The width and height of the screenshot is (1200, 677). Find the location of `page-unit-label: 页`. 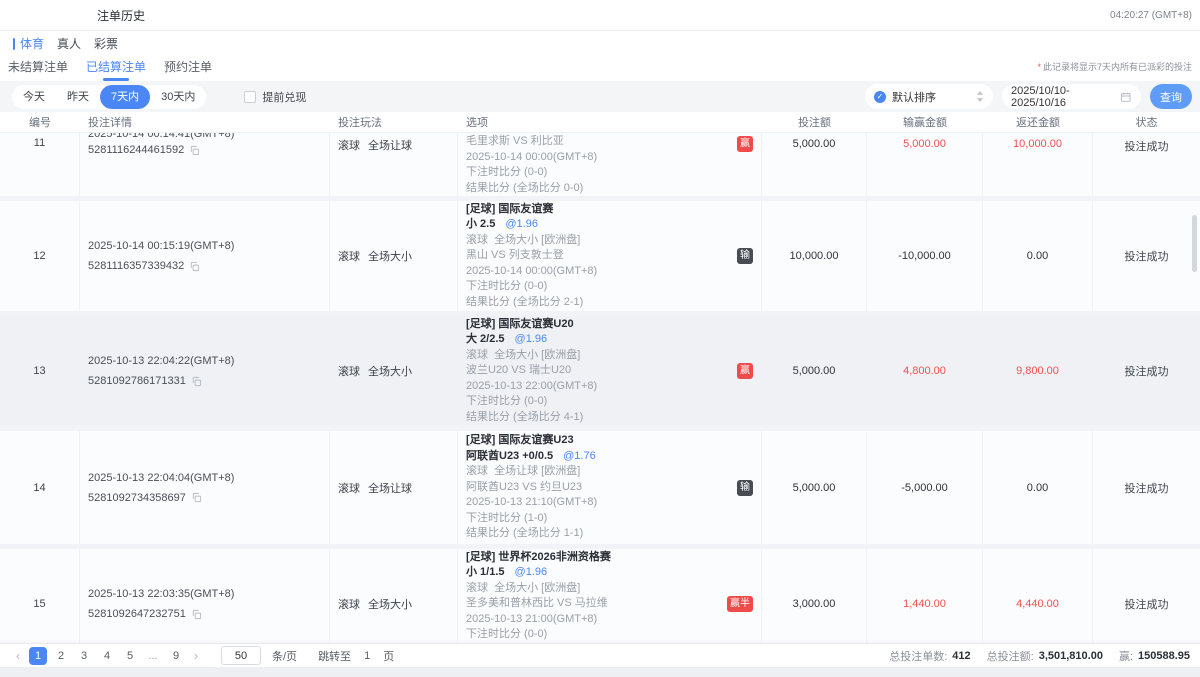

page-unit-label: 页 is located at coordinates (389, 656).